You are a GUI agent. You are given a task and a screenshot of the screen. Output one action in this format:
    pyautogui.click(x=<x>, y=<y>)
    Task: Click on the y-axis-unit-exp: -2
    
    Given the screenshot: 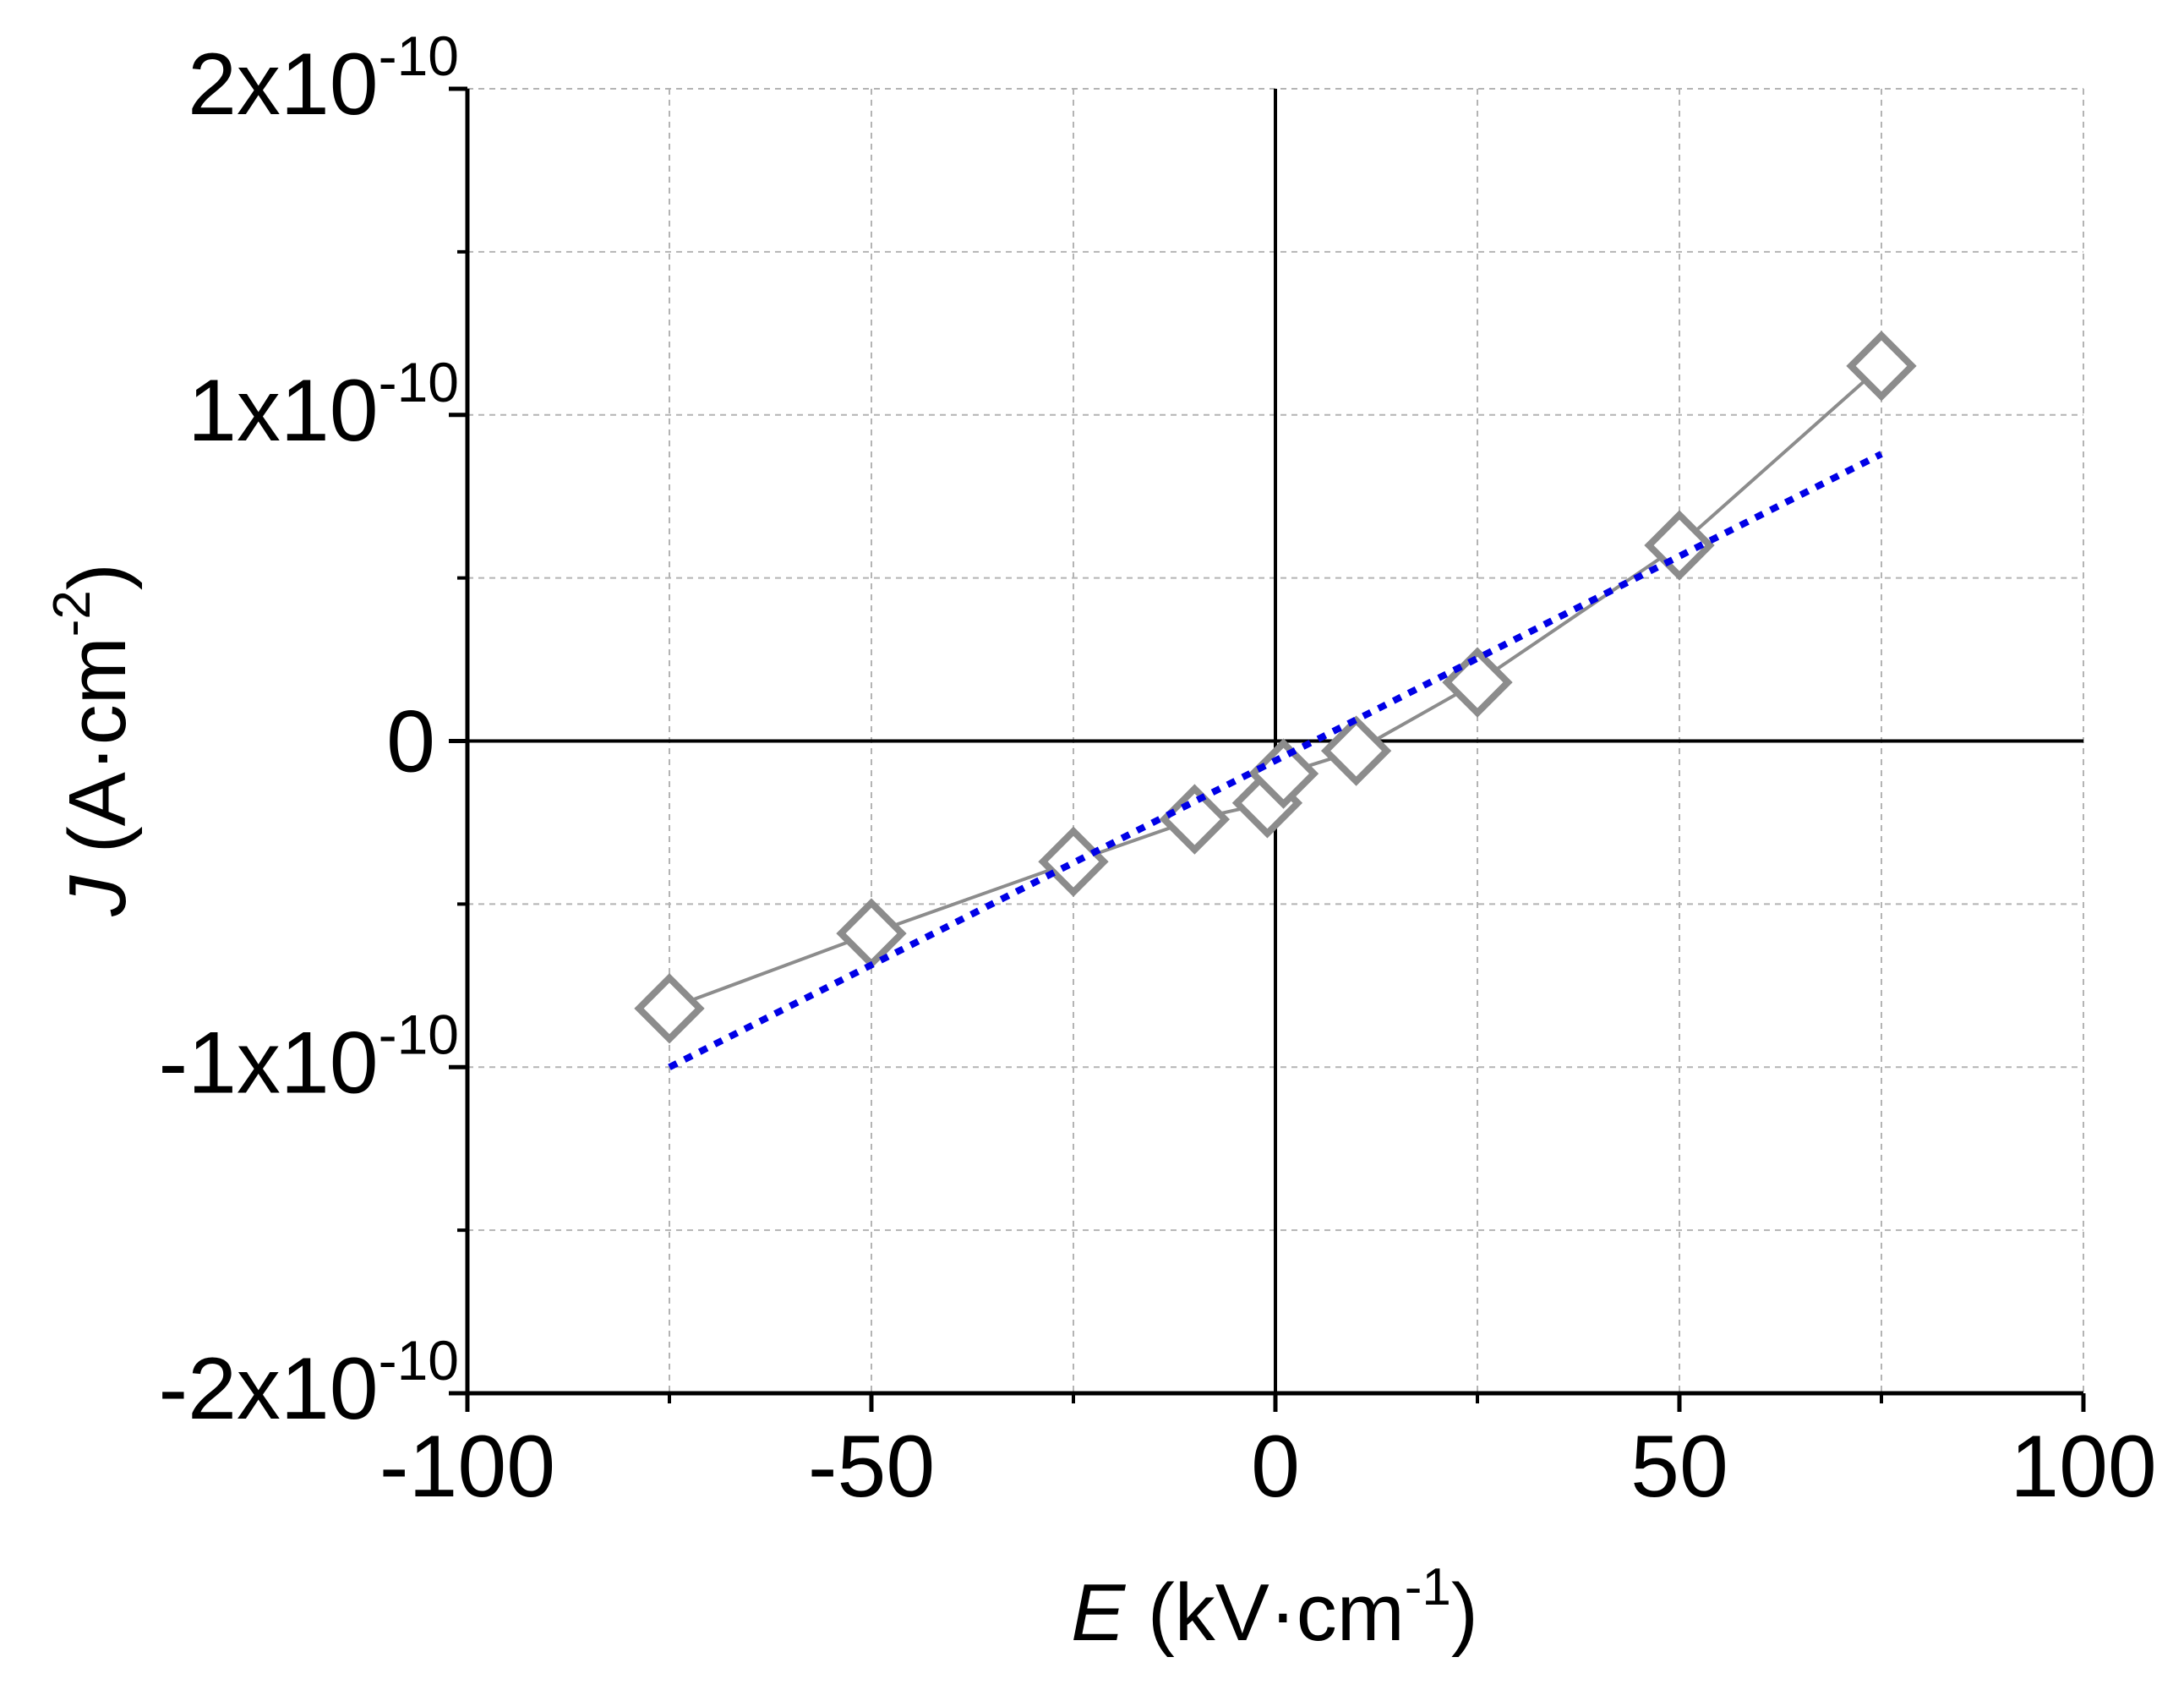 What is the action you would take?
    pyautogui.click(x=72, y=613)
    